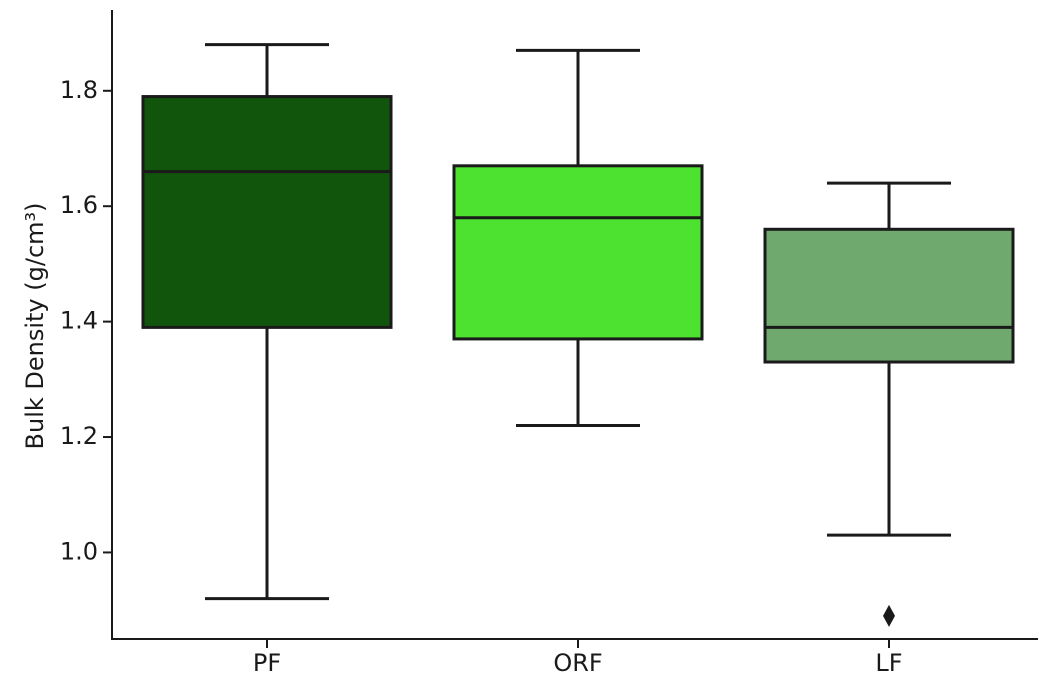 This screenshot has width=1038, height=677. What do you see at coordinates (578, 252) in the screenshot?
I see `box-orf` at bounding box center [578, 252].